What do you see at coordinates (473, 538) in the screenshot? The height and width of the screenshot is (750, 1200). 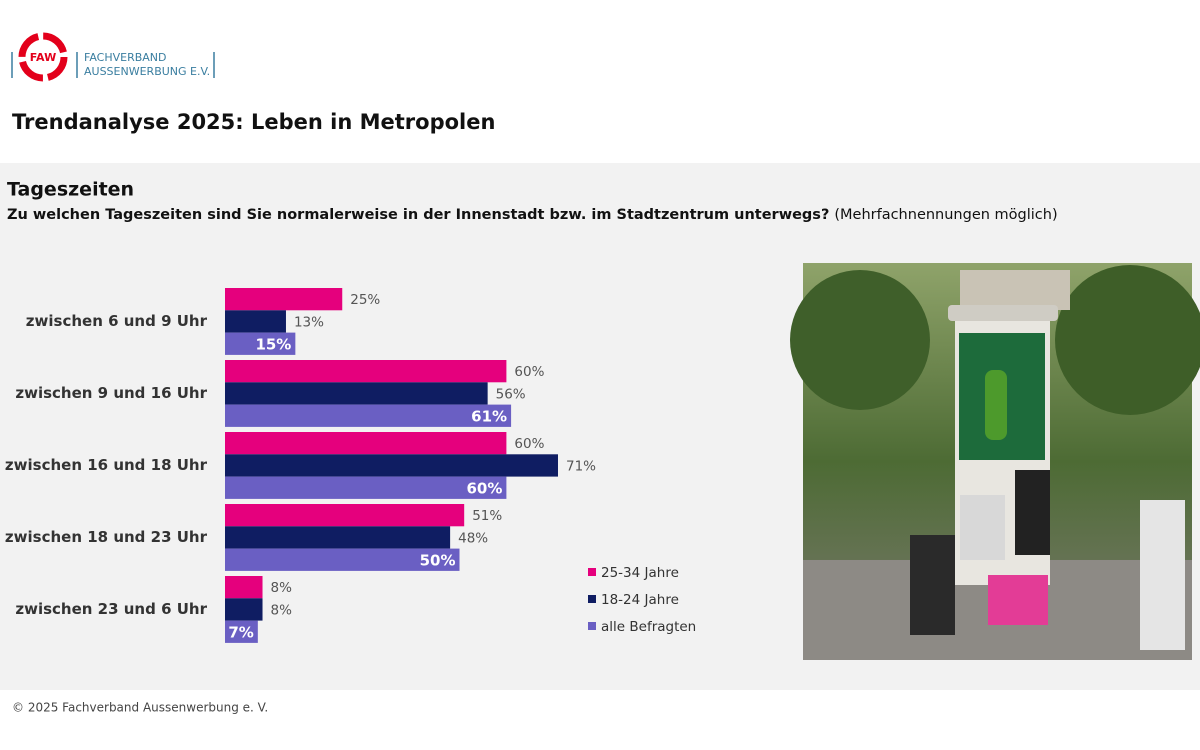 I see `value-label: 48%` at bounding box center [473, 538].